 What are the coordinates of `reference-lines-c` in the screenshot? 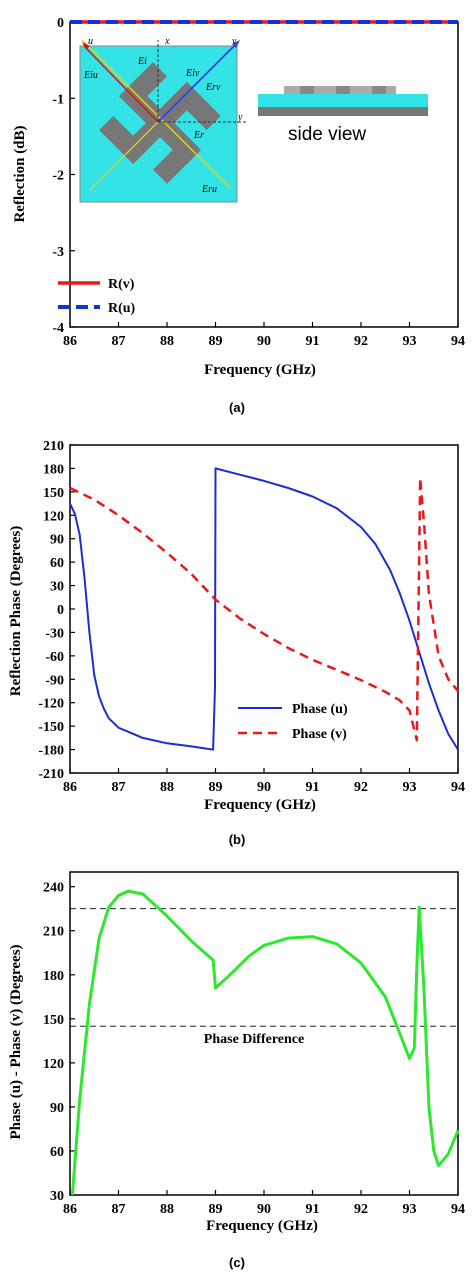 It's located at (264, 967).